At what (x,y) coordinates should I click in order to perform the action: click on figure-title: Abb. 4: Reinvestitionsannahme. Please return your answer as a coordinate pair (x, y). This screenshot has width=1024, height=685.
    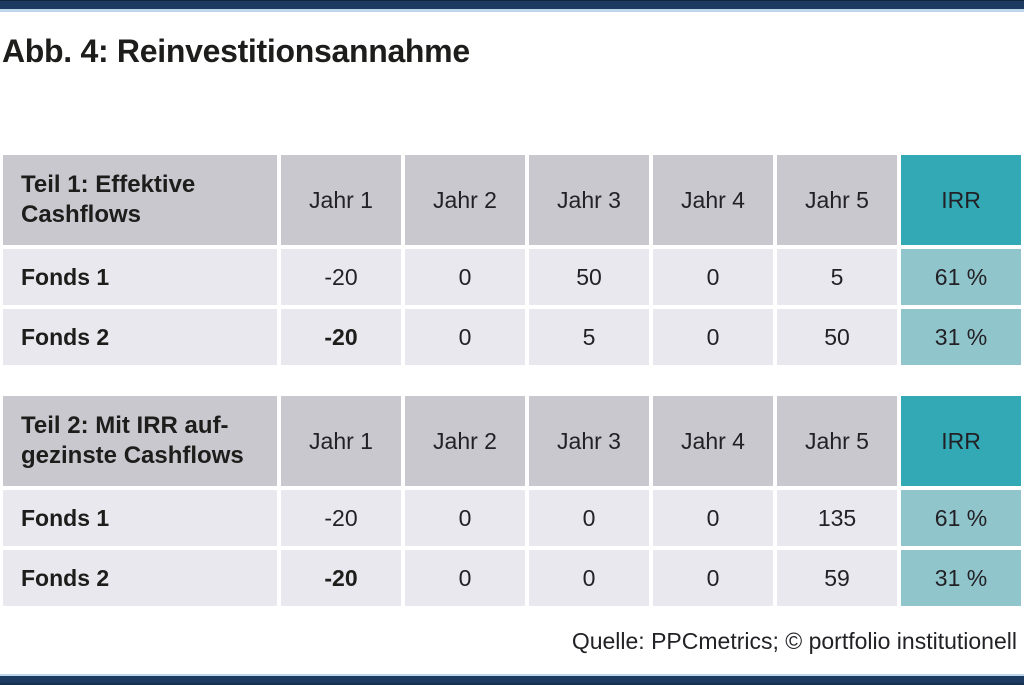
    Looking at the image, I should click on (236, 51).